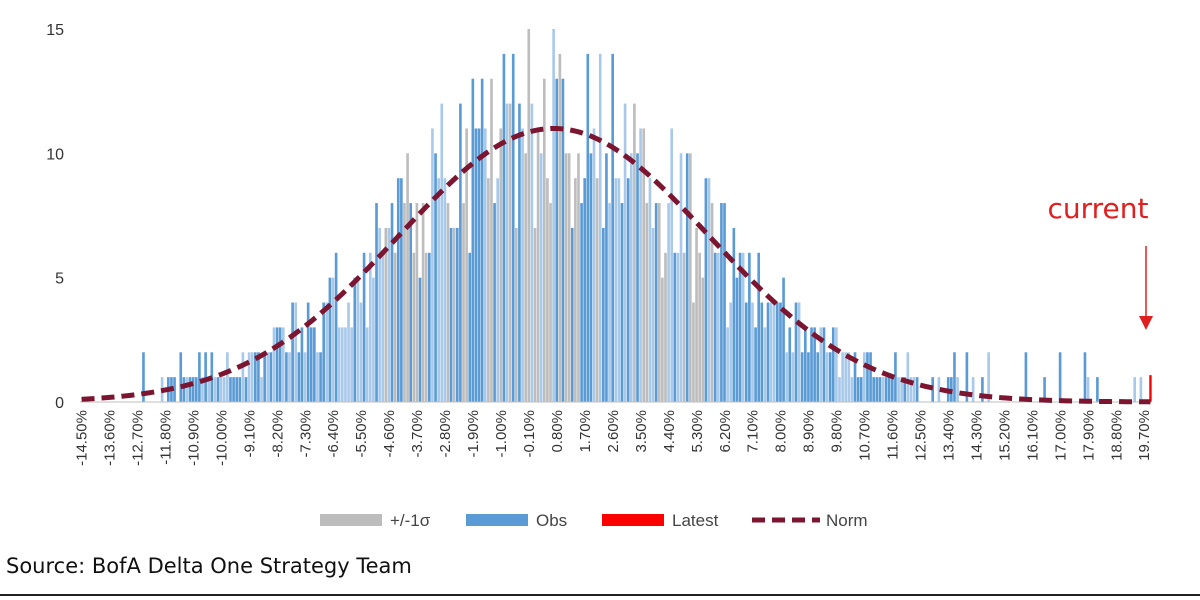  Describe the element at coordinates (725, 431) in the screenshot. I see `x-tick-label: 6.20%` at that location.